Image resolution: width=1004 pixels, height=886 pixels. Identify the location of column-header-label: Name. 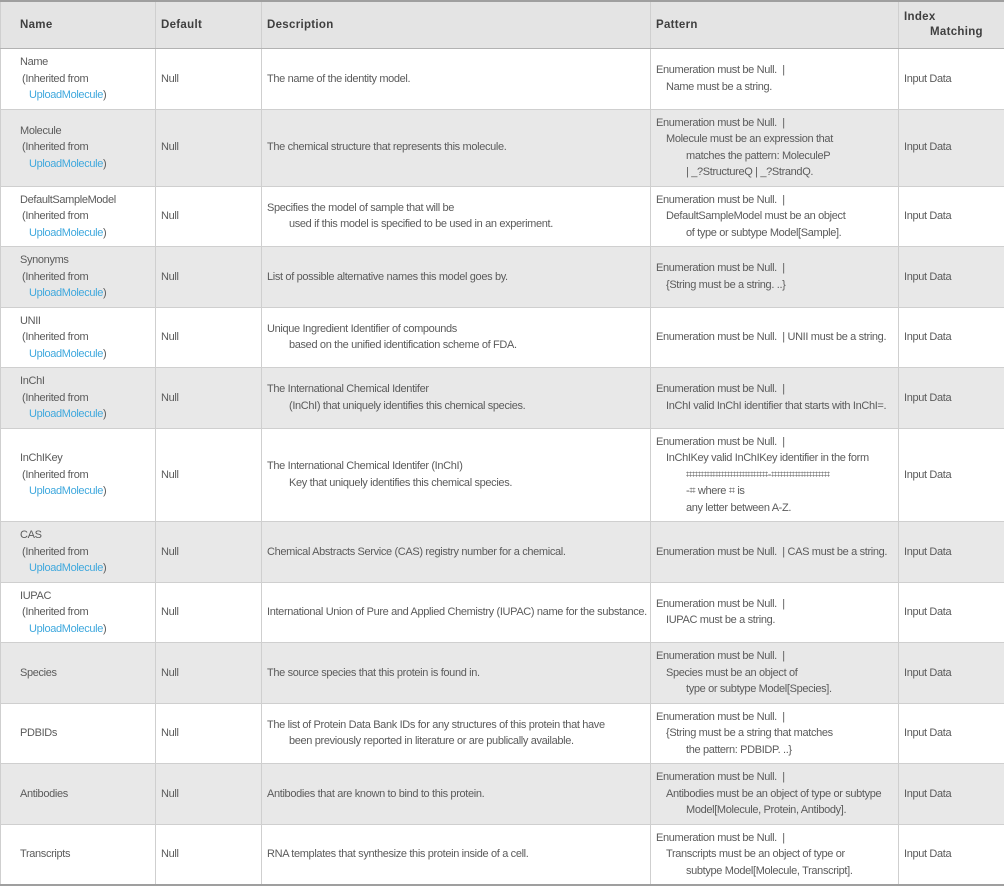
(36, 25).